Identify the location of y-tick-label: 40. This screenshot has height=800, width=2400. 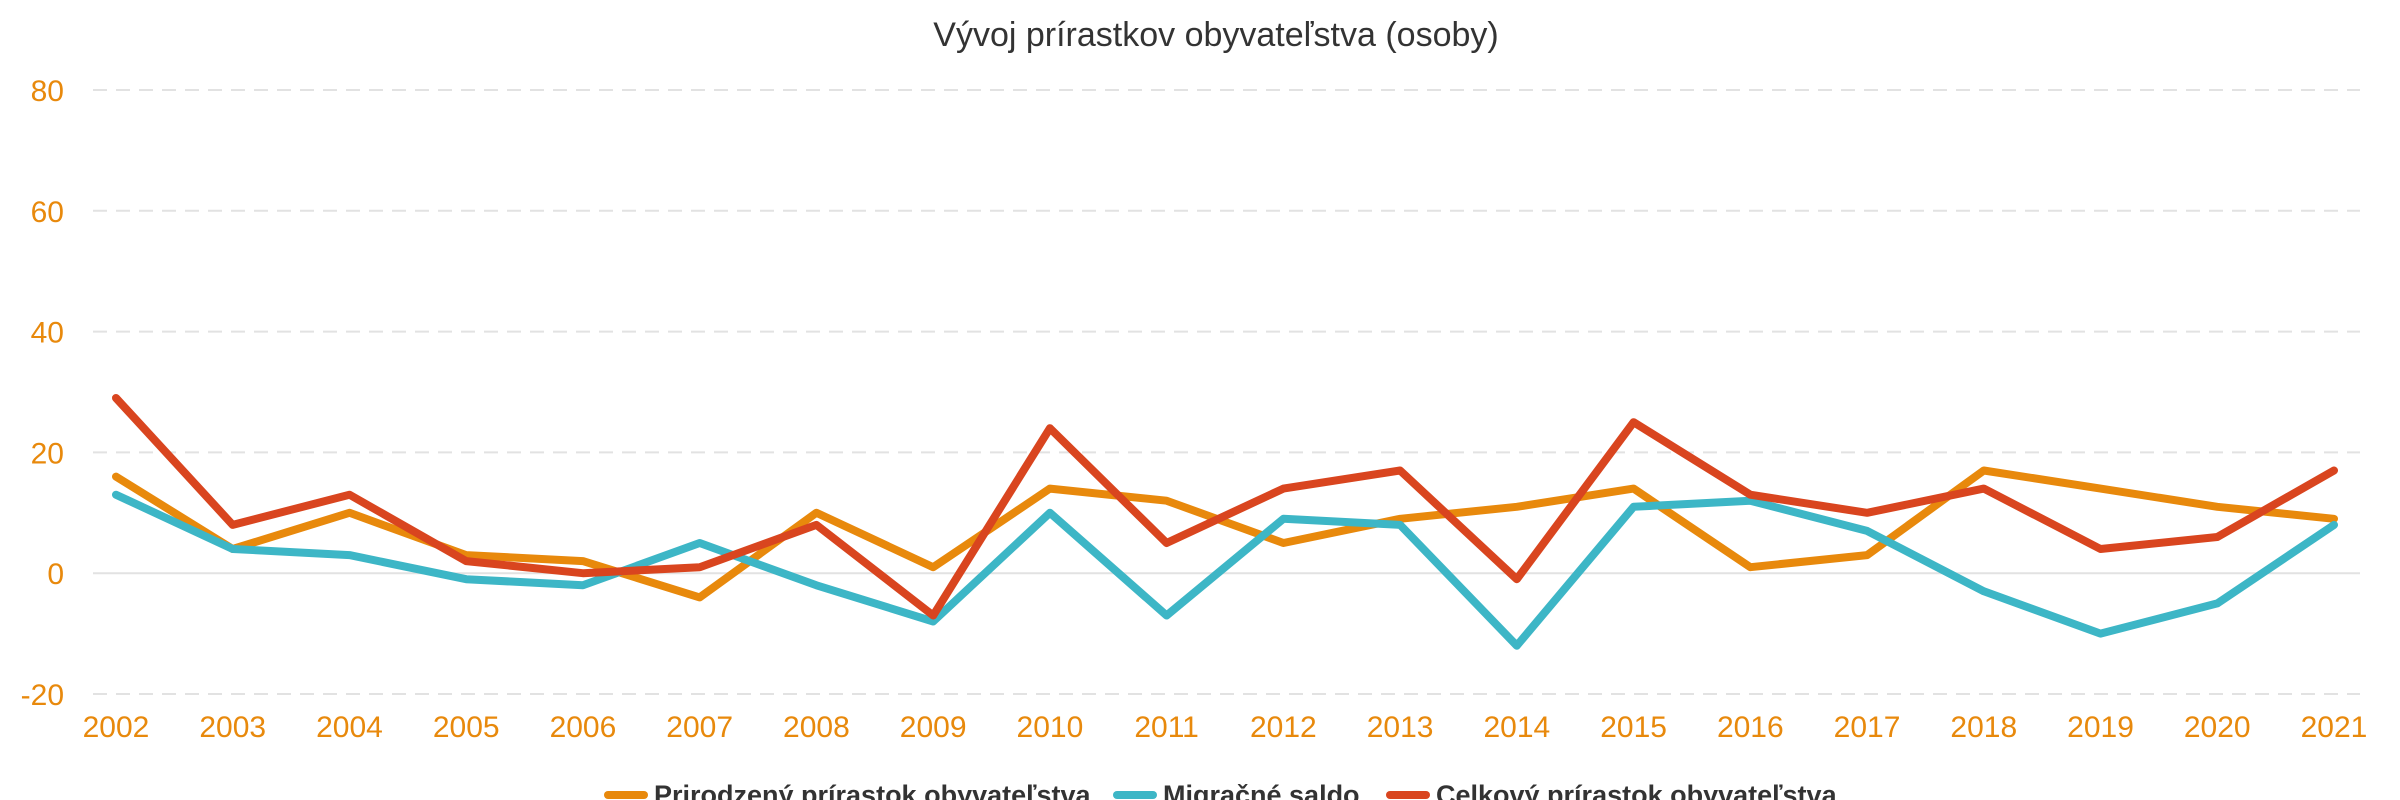
(47, 333).